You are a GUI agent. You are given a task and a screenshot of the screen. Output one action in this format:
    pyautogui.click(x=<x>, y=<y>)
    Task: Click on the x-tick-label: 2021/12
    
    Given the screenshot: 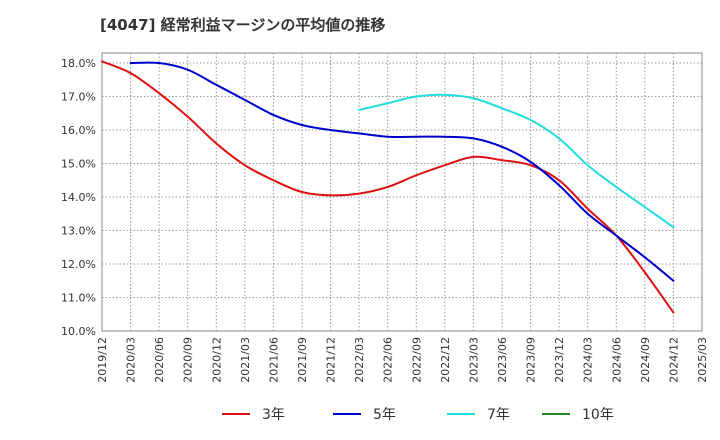 What is the action you would take?
    pyautogui.click(x=331, y=360)
    